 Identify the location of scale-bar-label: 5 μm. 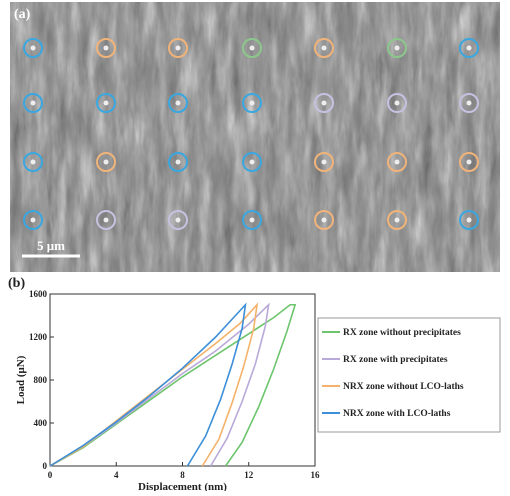
(51, 245).